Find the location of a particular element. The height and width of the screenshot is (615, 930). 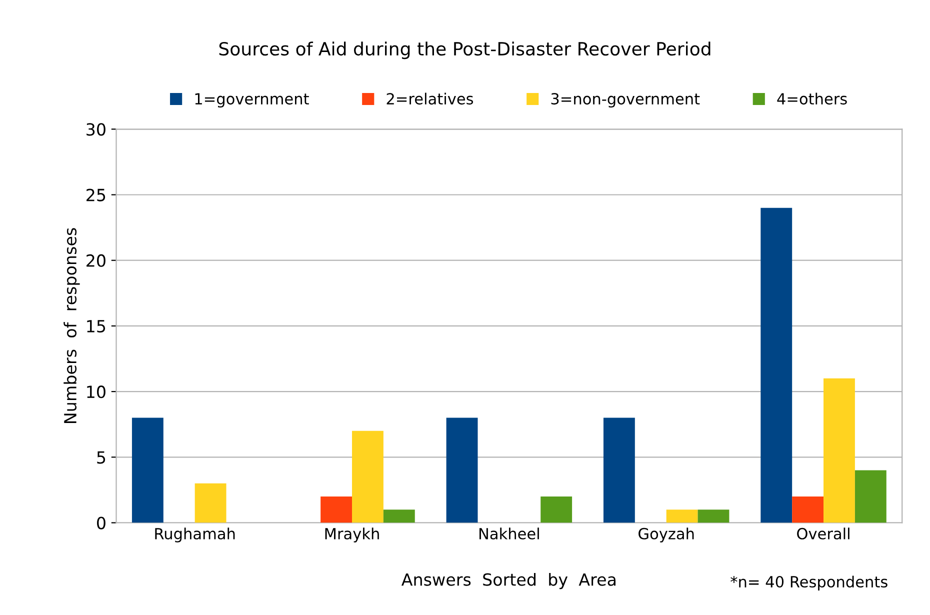

x-axis-title: Answers Sorted by Area is located at coordinates (508, 581).